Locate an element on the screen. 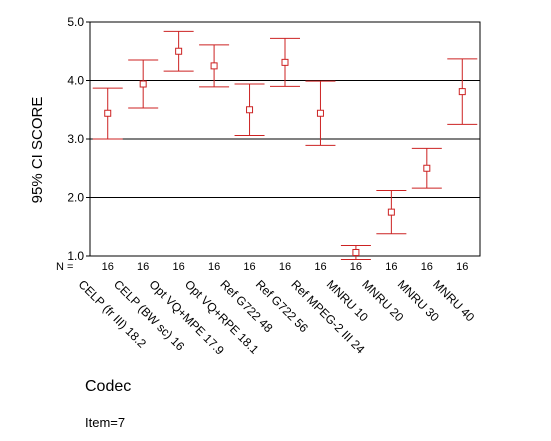 The width and height of the screenshot is (551, 441). y-tick-label: 1.0 is located at coordinates (75, 256).